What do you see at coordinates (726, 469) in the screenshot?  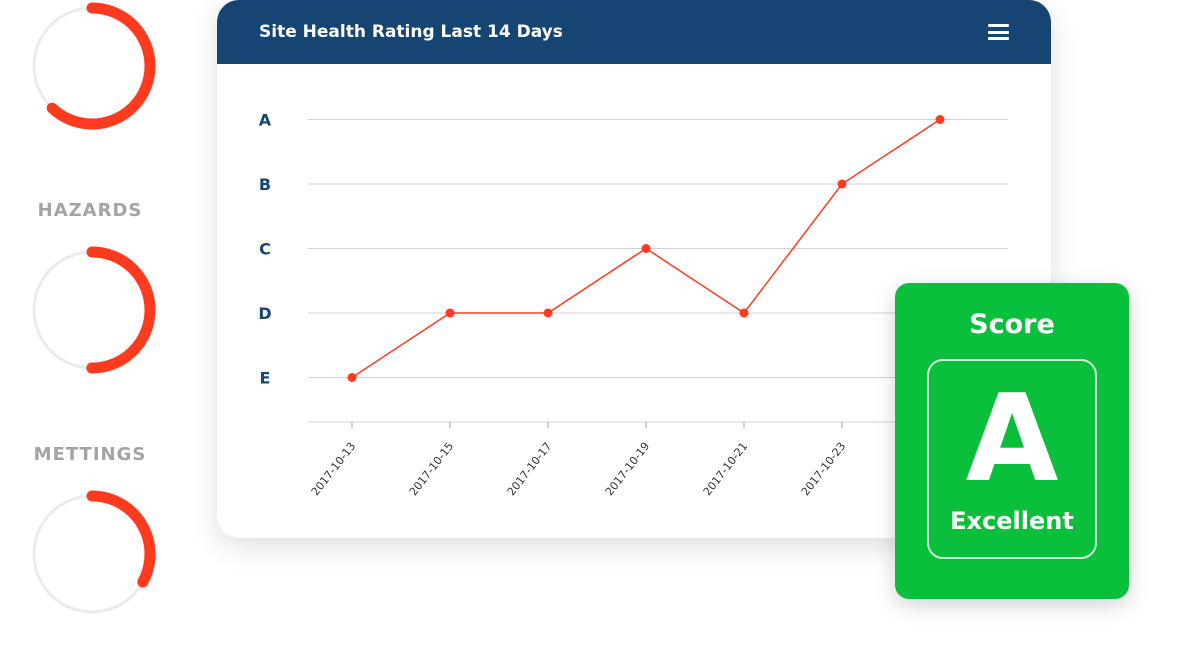 I see `x-tick-label: 2017-10-21` at bounding box center [726, 469].